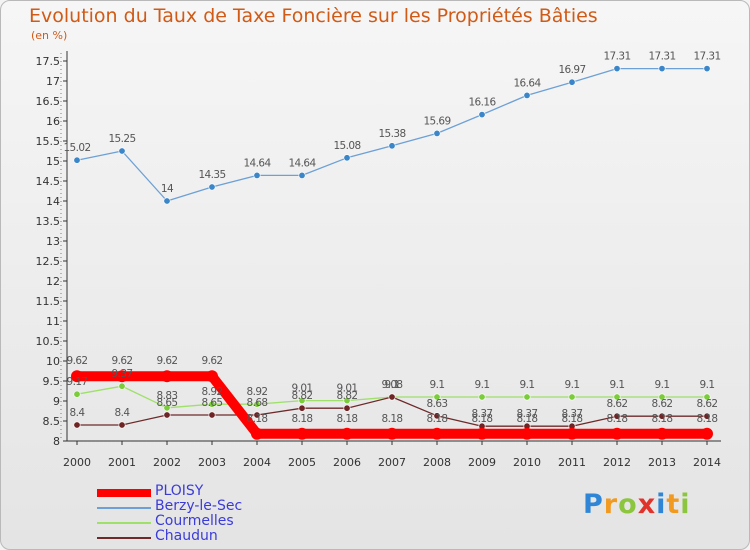  Describe the element at coordinates (167, 189) in the screenshot. I see `data-label-berzy-le-sec: 14` at that location.